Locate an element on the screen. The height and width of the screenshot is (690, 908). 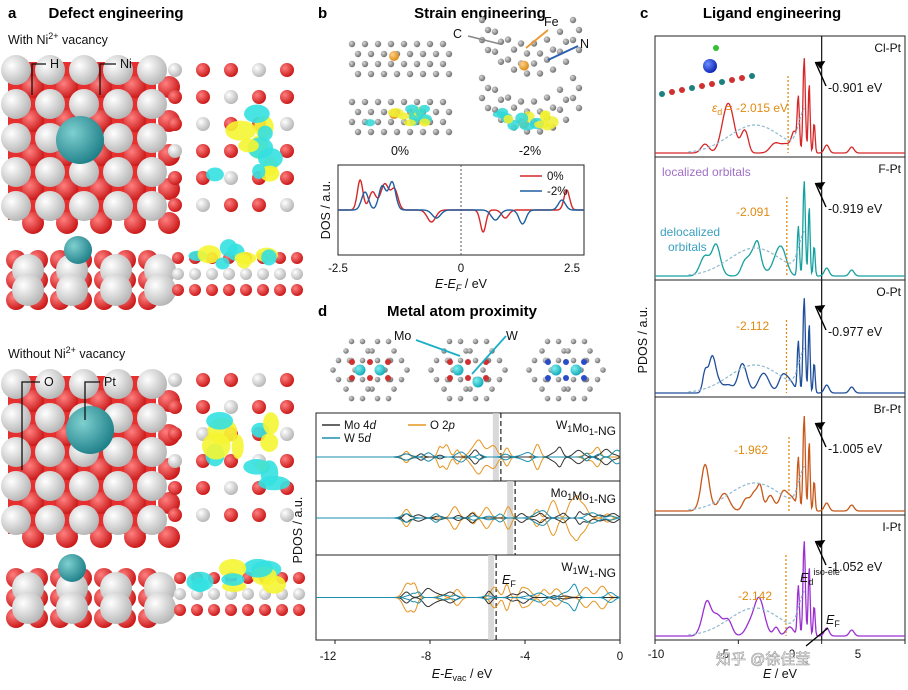
pdos-c-xtick-2: -5 is located at coordinates (724, 655).